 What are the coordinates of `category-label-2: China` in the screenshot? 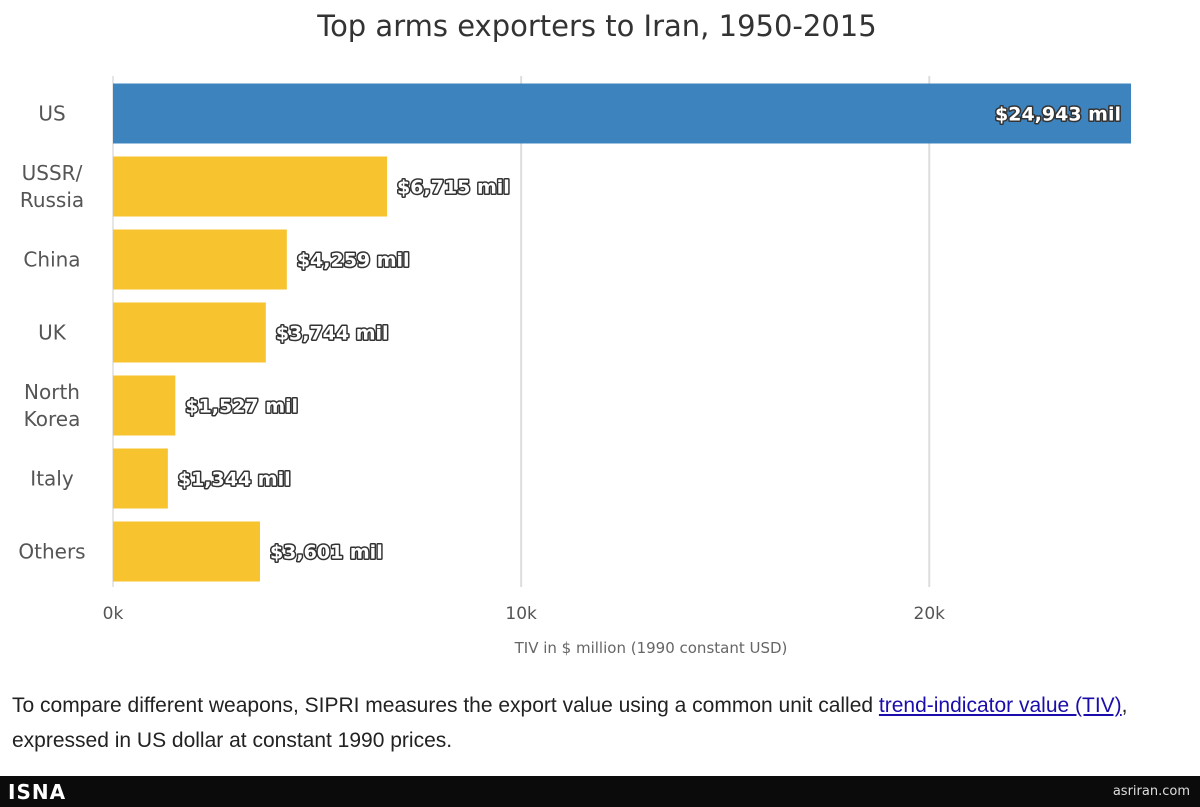 It's located at (51, 260).